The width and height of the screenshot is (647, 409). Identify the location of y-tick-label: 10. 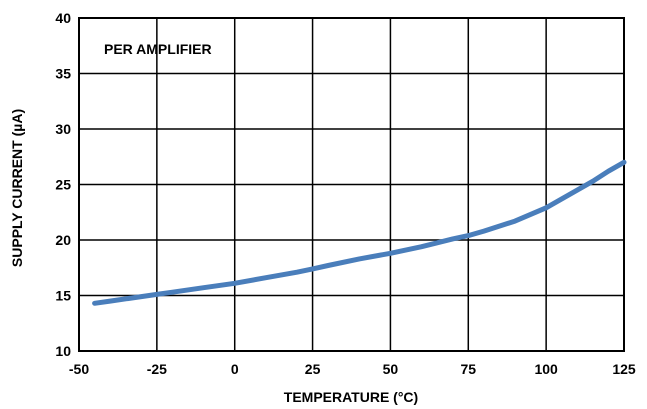
(63, 351).